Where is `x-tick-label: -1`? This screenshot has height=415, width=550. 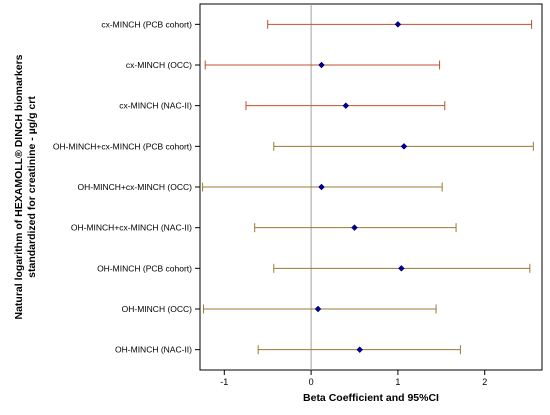 x-tick-label: -1 is located at coordinates (224, 382).